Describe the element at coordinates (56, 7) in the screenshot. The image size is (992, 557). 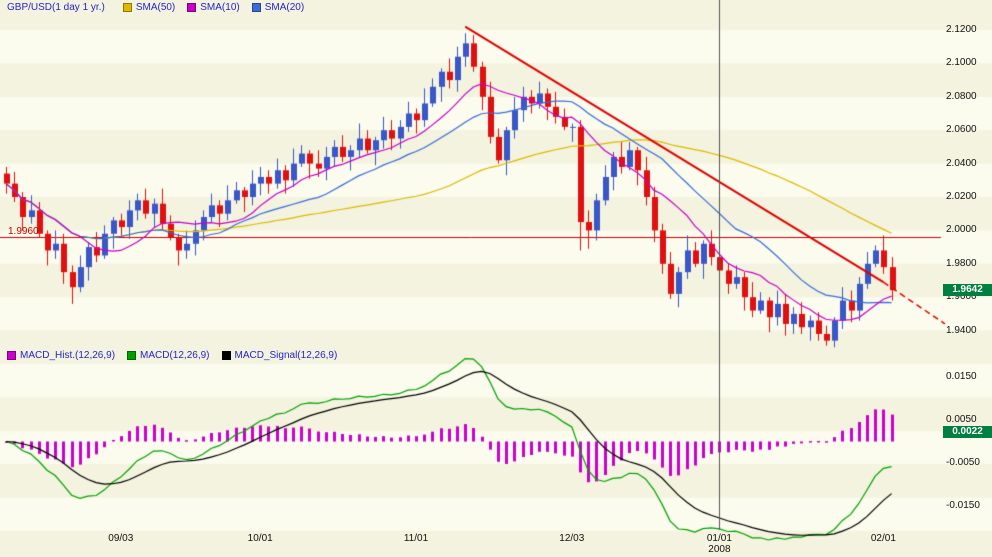
I see `symbol-title: GBP/USD(1 day 1 yr.)` at that location.